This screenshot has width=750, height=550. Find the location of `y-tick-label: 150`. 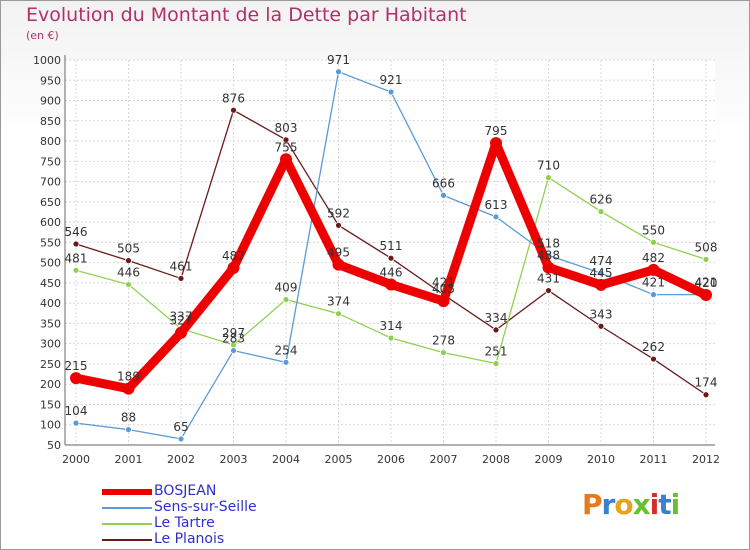

y-tick-label: 150 is located at coordinates (50, 404).